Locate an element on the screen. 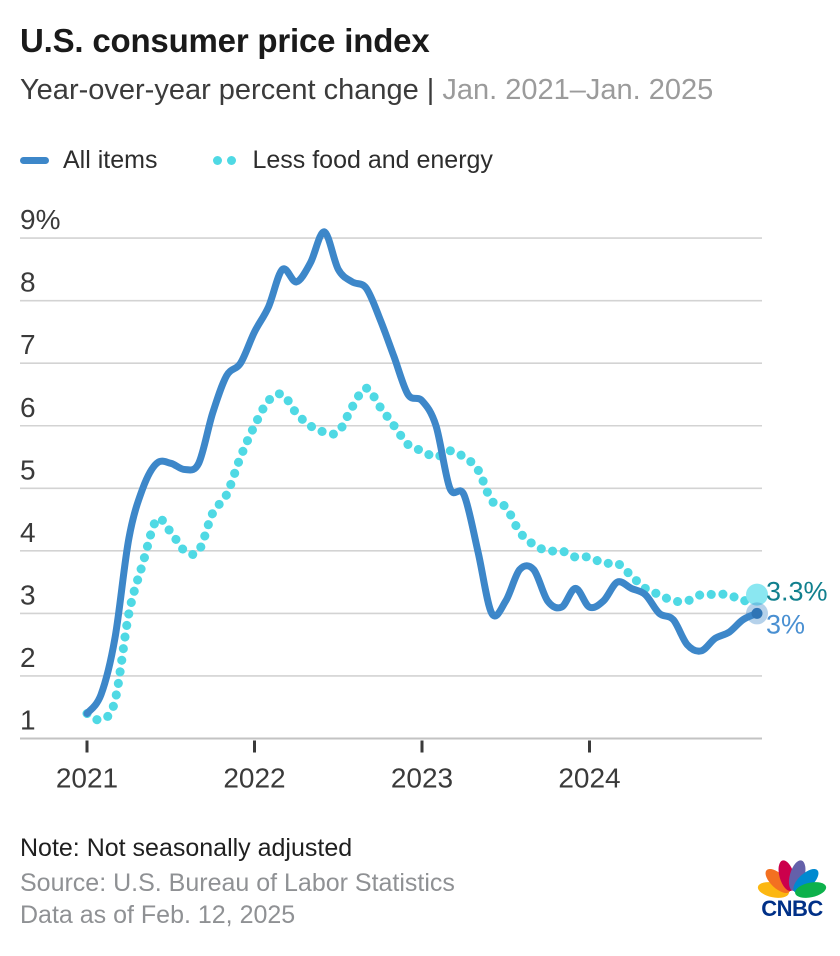 The height and width of the screenshot is (956, 840). end-label-core: 3.3% is located at coordinates (797, 592).